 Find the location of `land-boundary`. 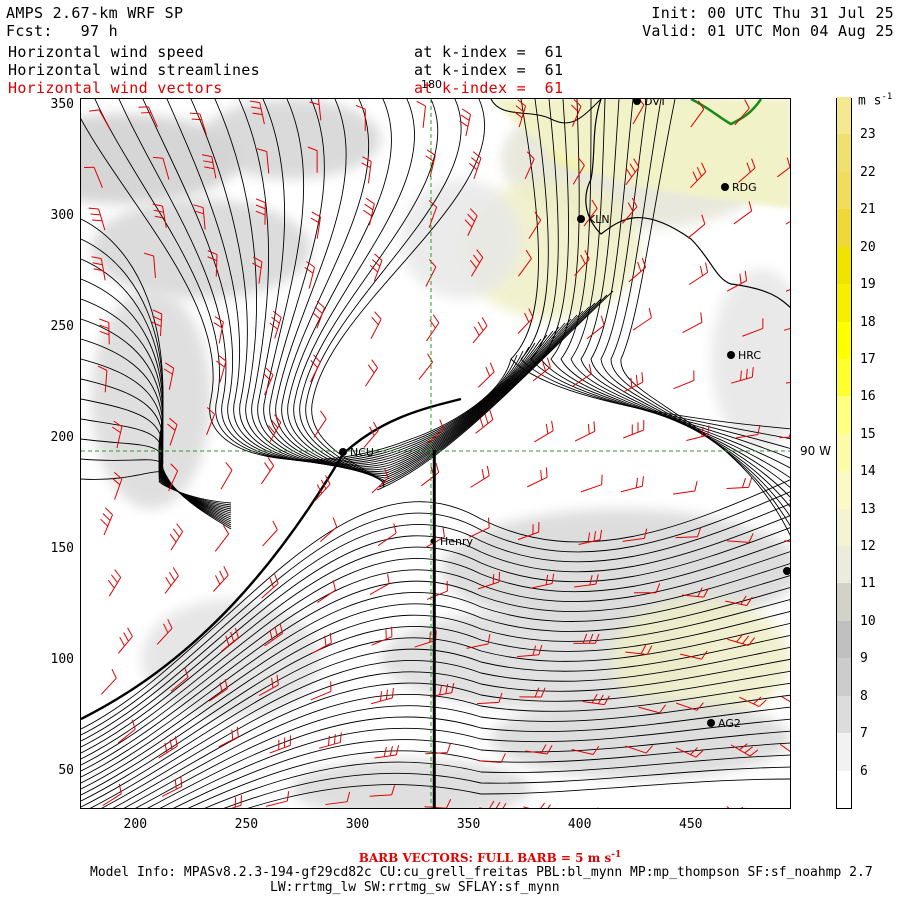

land-boundary is located at coordinates (726, 112).